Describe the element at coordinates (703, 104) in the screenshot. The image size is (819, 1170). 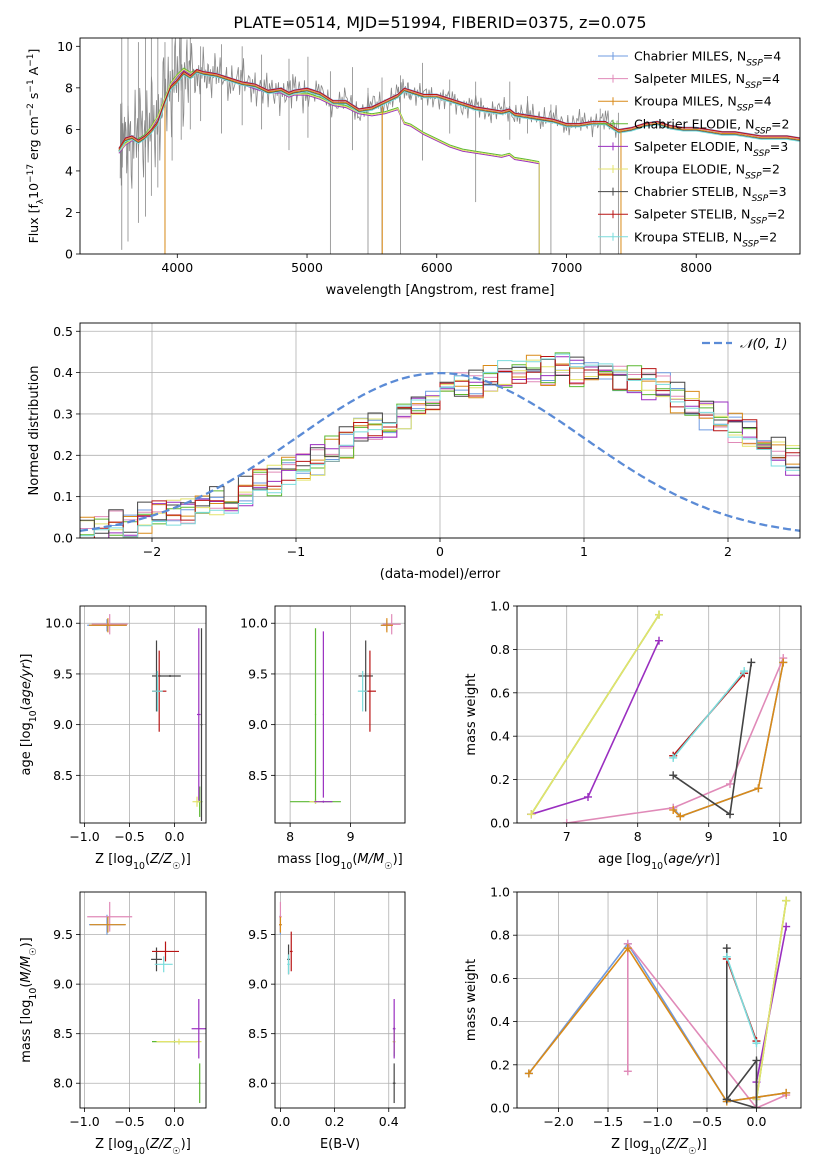
I see `legend-label: Kroupa MILES, NSSP=4` at that location.